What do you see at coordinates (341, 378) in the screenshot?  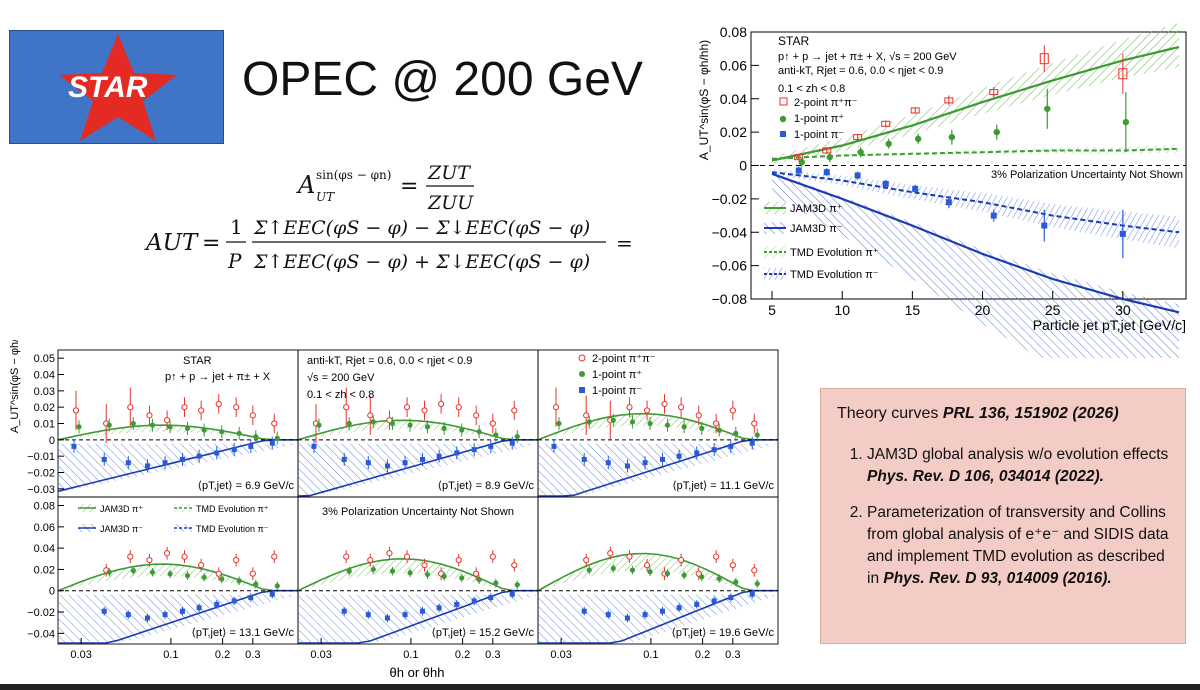 I see `p2-energy: √s = 200 GeV` at bounding box center [341, 378].